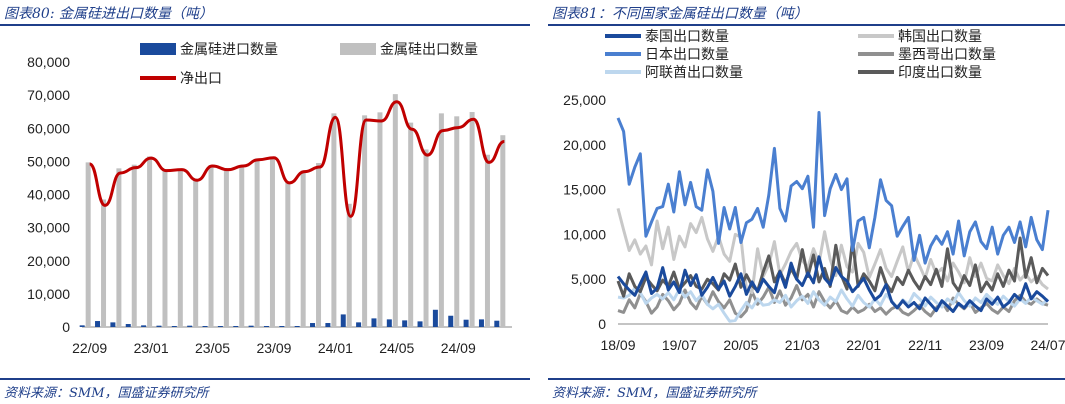 The width and height of the screenshot is (1065, 404). What do you see at coordinates (48, 62) in the screenshot?
I see `y-tick-label: 80,000` at bounding box center [48, 62].